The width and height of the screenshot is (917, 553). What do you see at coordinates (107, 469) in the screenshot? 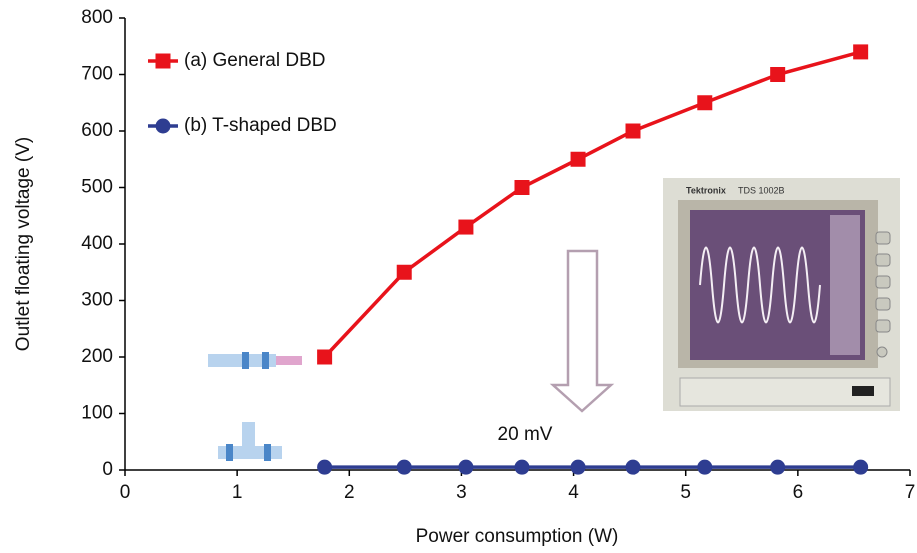
I see `y-tick-label: 0` at bounding box center [107, 469].